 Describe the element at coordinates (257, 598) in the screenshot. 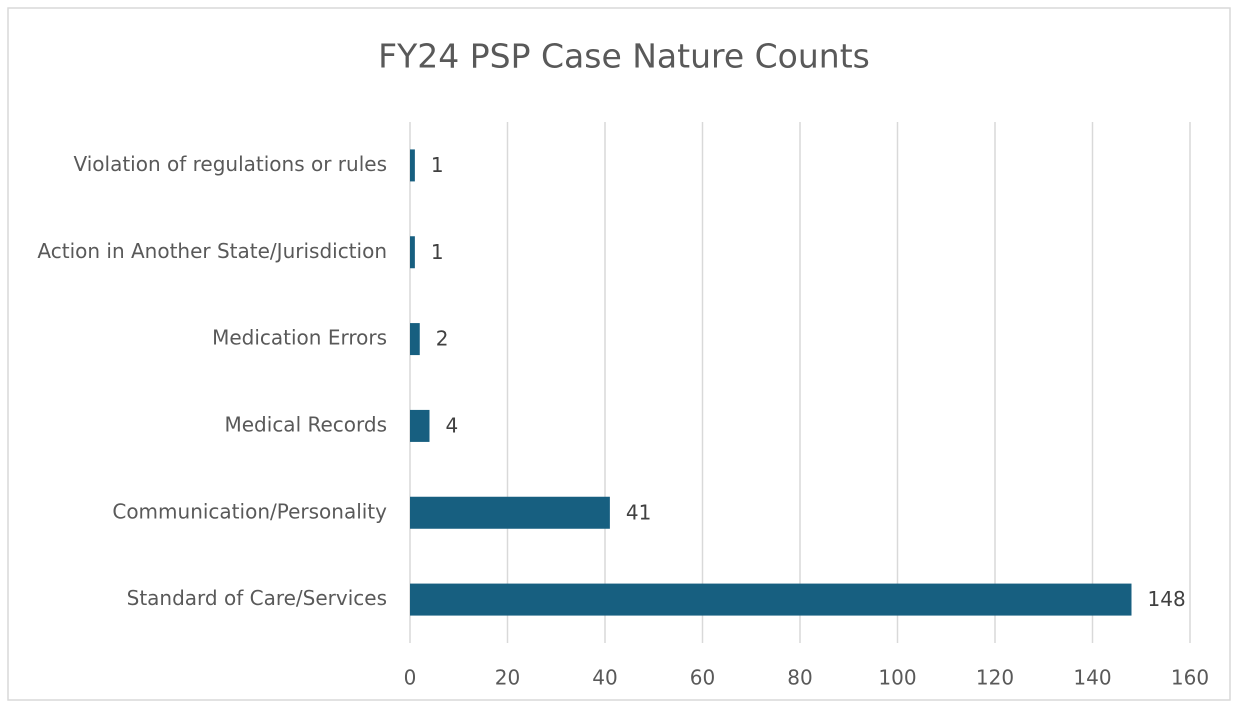

I see `y-tick-label: Standard of Care/Services` at that location.